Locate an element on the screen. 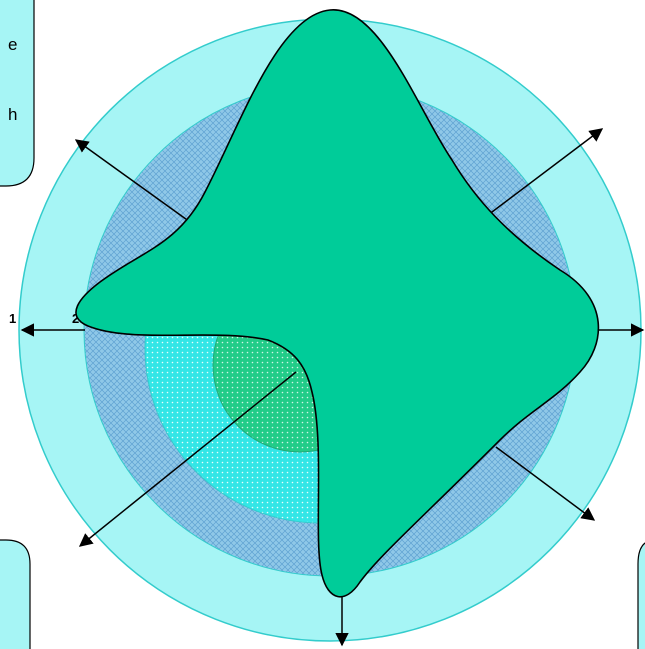  arrow-north-east is located at coordinates (545, 172).